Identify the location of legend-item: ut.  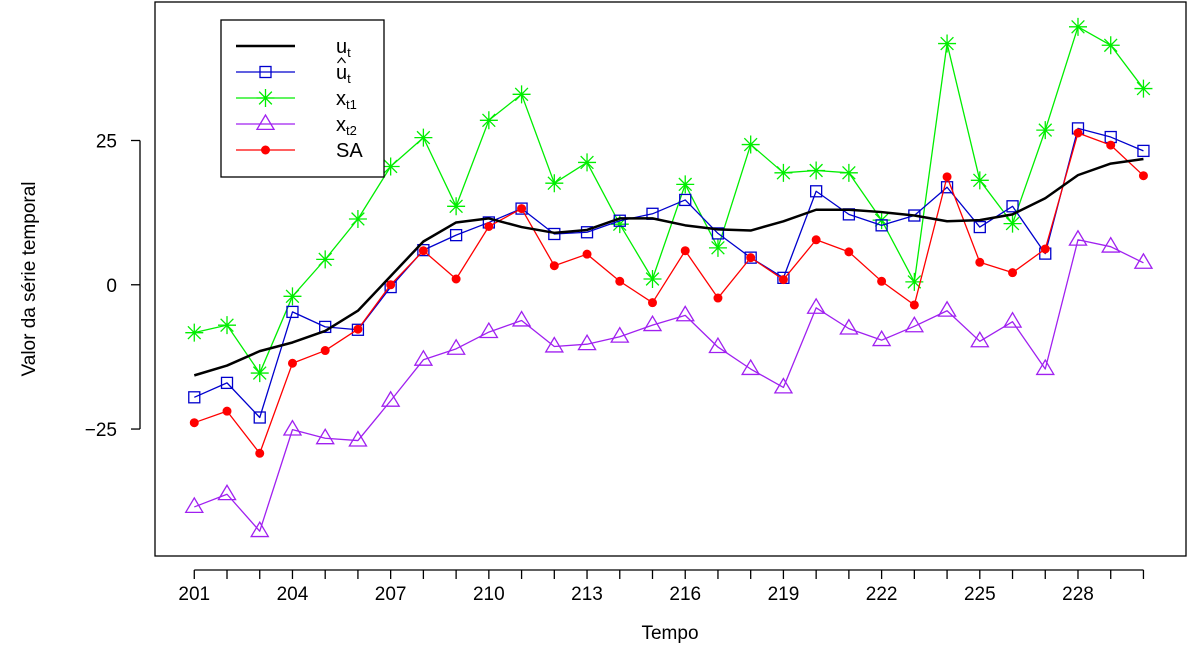
(293, 48).